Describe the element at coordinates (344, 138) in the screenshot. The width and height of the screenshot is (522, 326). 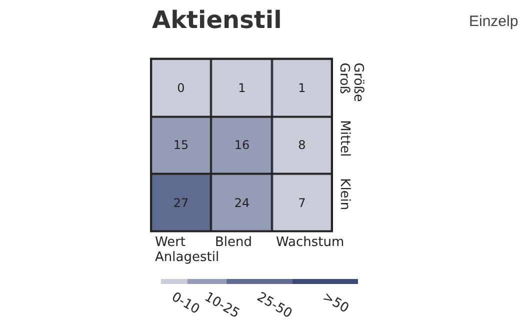
I see `y-tick-label: Mittel` at that location.